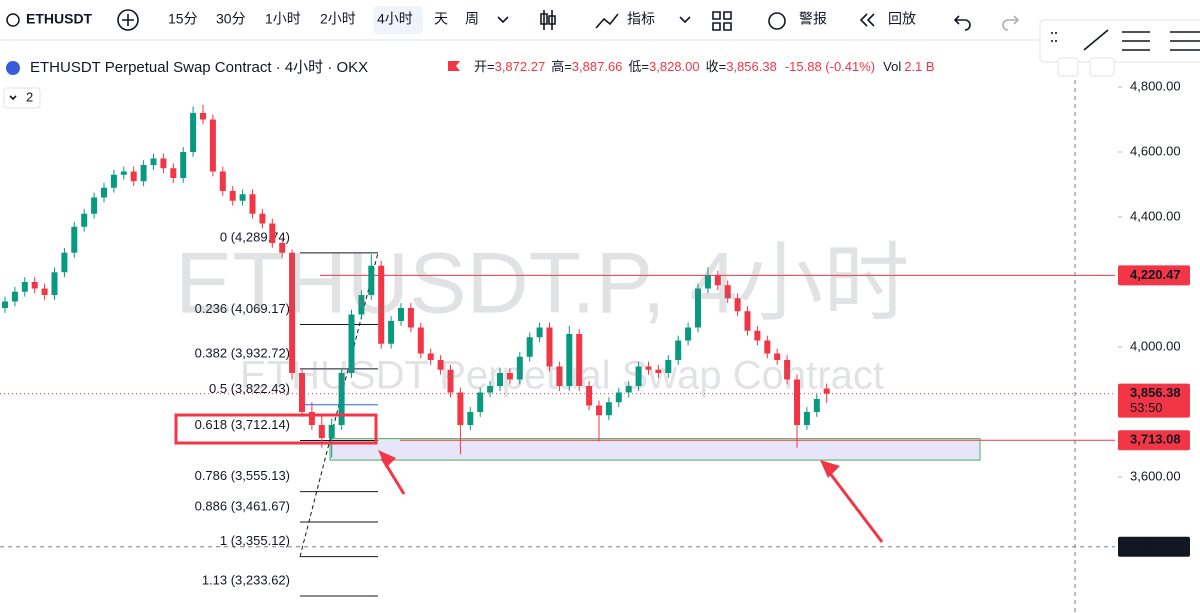 This screenshot has height=613, width=1200. What do you see at coordinates (1068, 67) in the screenshot?
I see `scroll-button` at bounding box center [1068, 67].